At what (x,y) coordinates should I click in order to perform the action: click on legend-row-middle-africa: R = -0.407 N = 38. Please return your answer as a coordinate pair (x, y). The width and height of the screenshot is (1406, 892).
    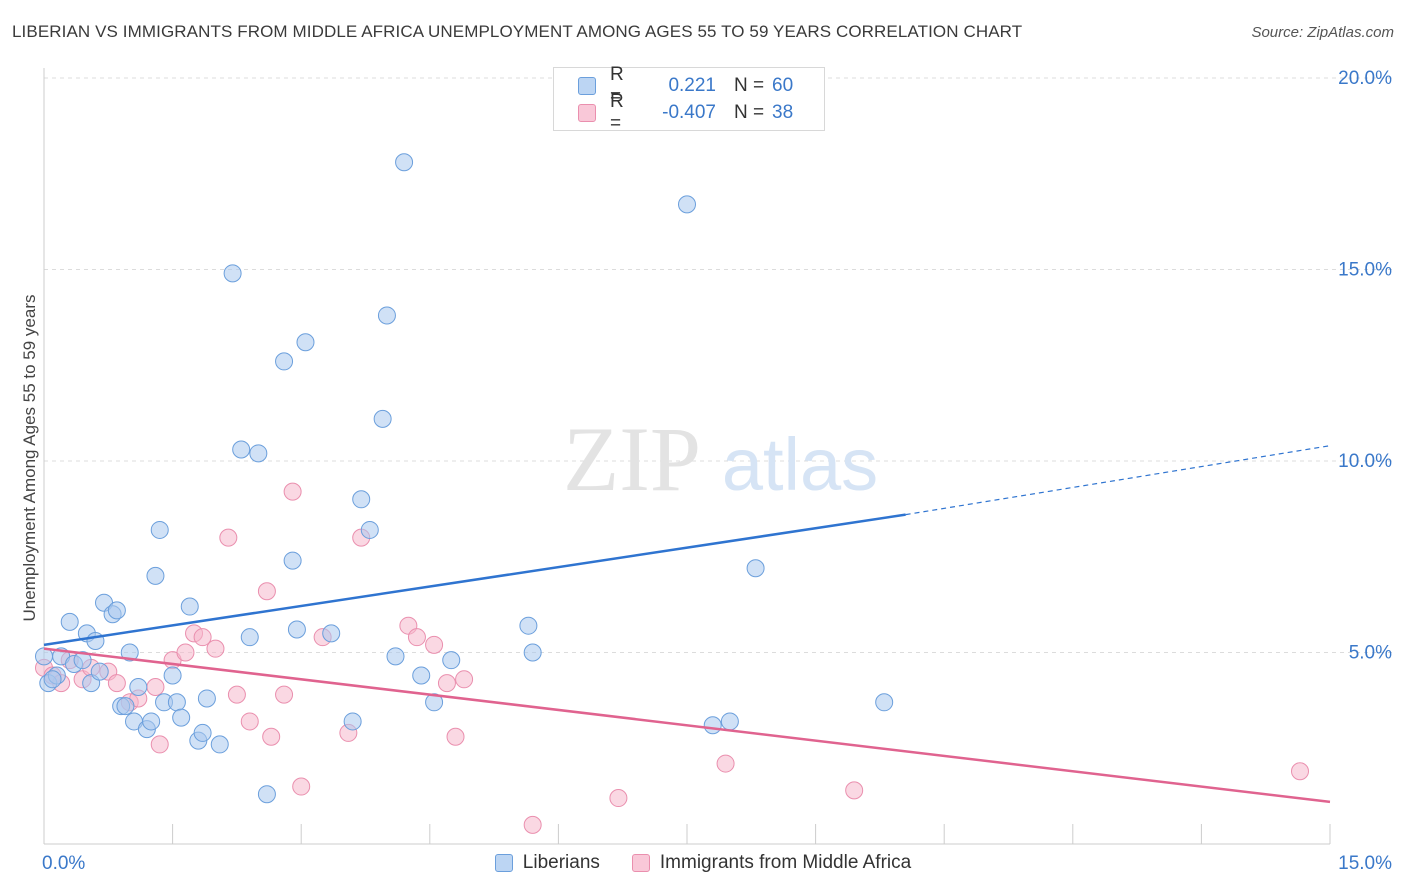
    Looking at the image, I should click on (686, 112).